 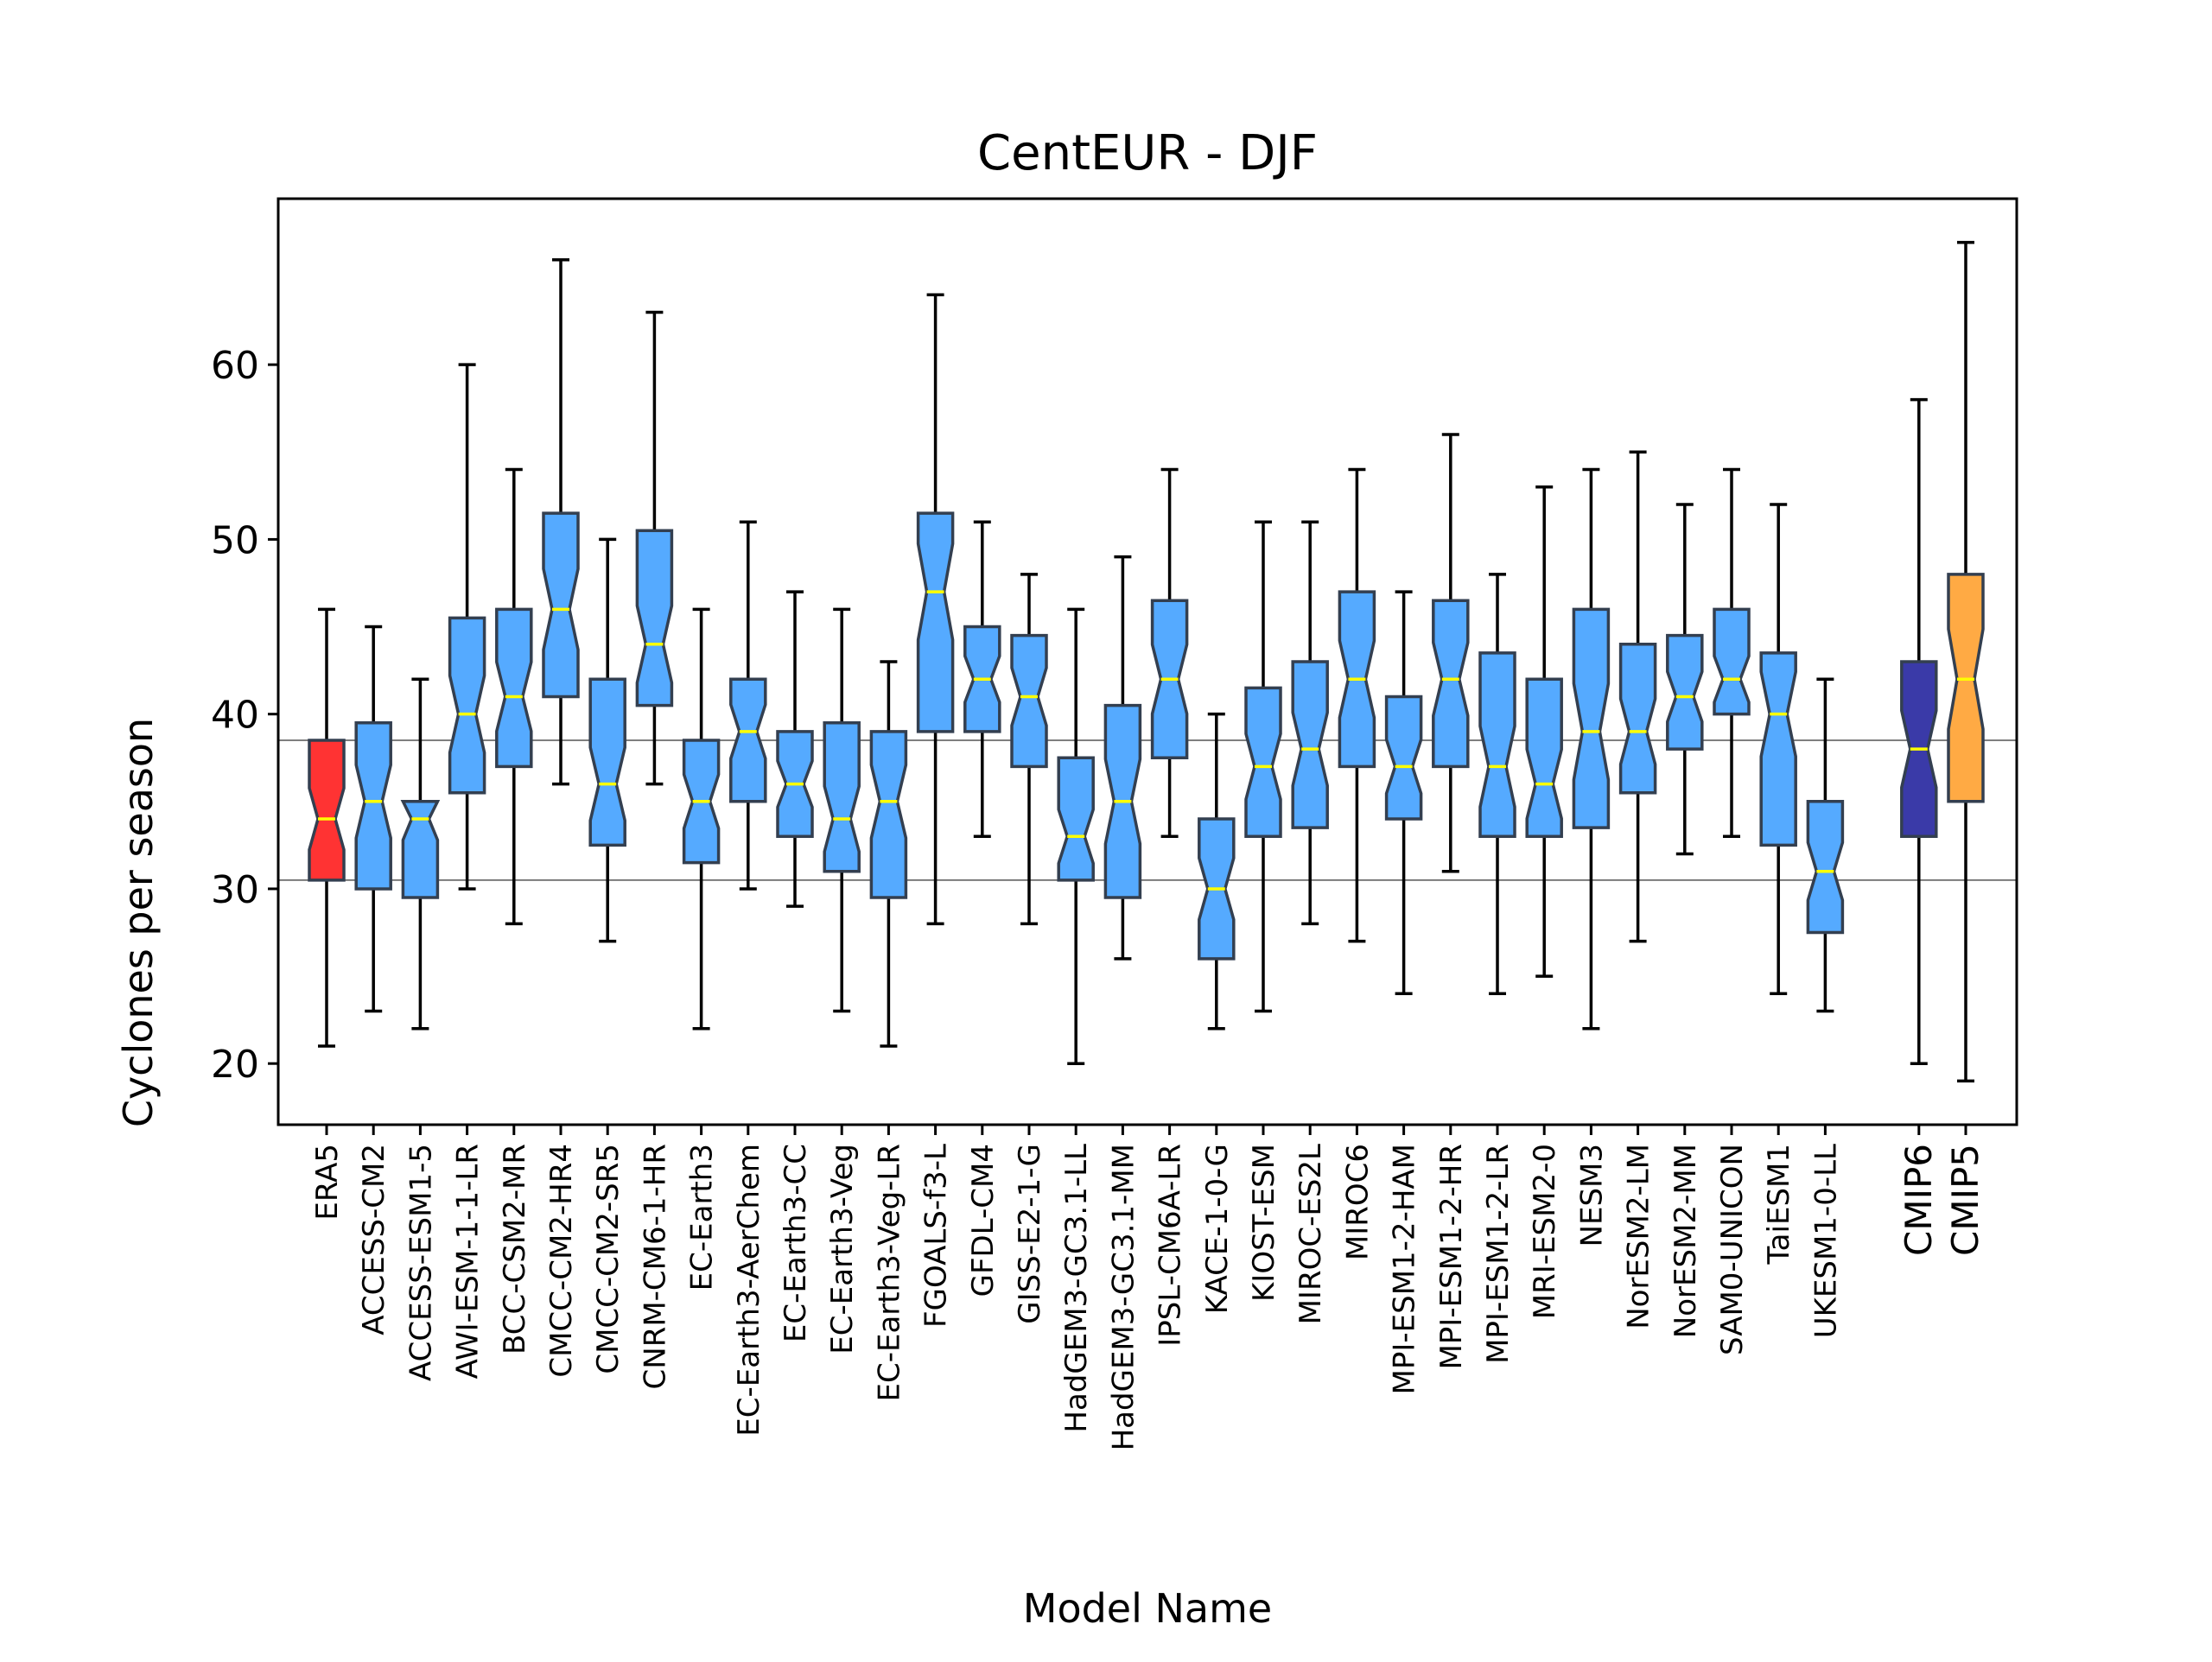 What do you see at coordinates (1498, 1254) in the screenshot?
I see `x-tick-label: MPI-ESM1-2-LR` at bounding box center [1498, 1254].